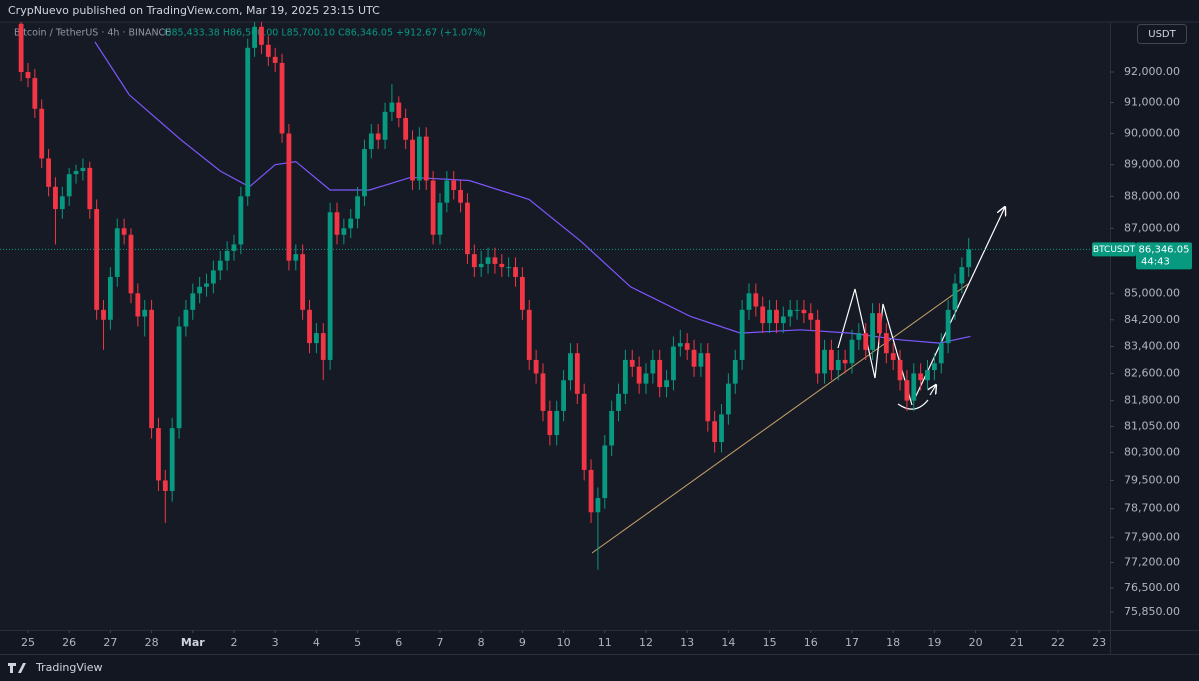 This screenshot has width=1199, height=681. I want to click on x-tick-label: 20, so click(976, 642).